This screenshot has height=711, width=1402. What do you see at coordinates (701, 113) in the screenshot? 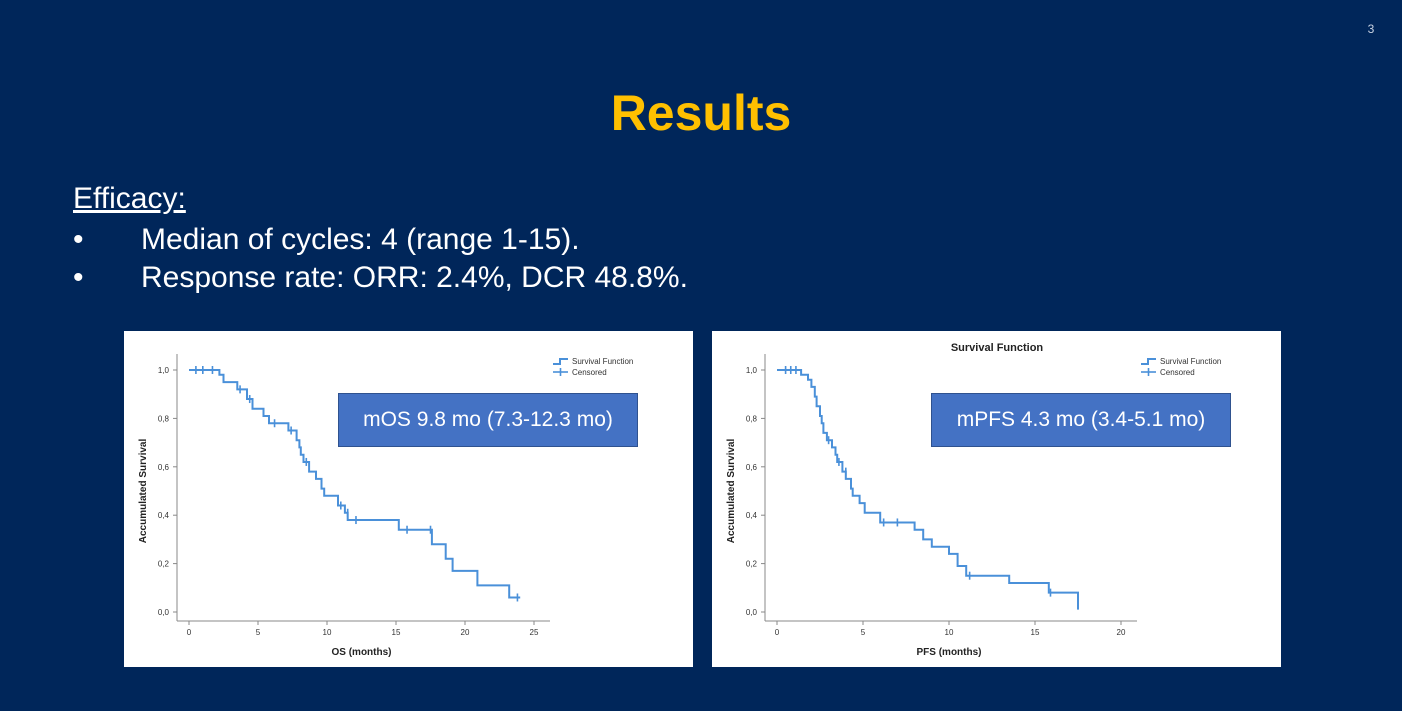
I see `slide-title: Results` at bounding box center [701, 113].